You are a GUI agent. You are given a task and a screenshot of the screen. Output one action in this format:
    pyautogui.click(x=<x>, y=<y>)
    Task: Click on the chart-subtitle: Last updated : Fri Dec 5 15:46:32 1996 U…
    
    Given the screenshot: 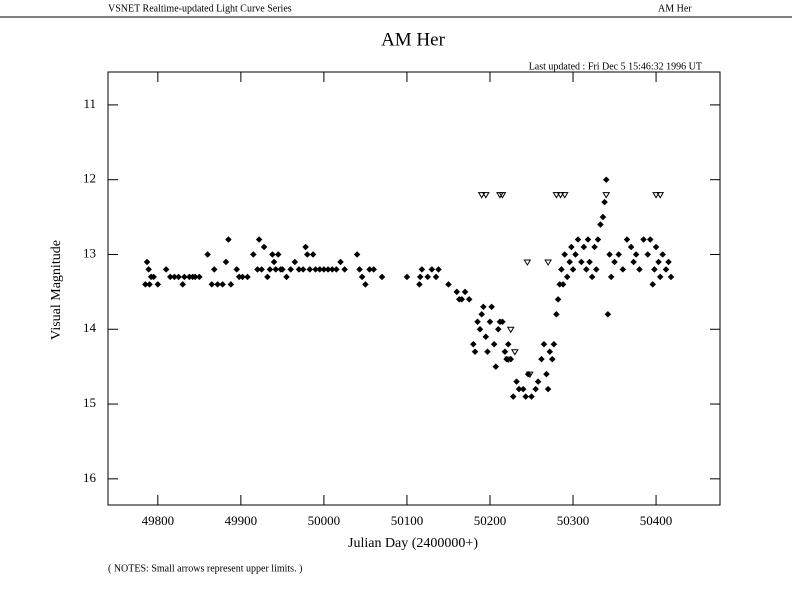 What is the action you would take?
    pyautogui.click(x=615, y=66)
    